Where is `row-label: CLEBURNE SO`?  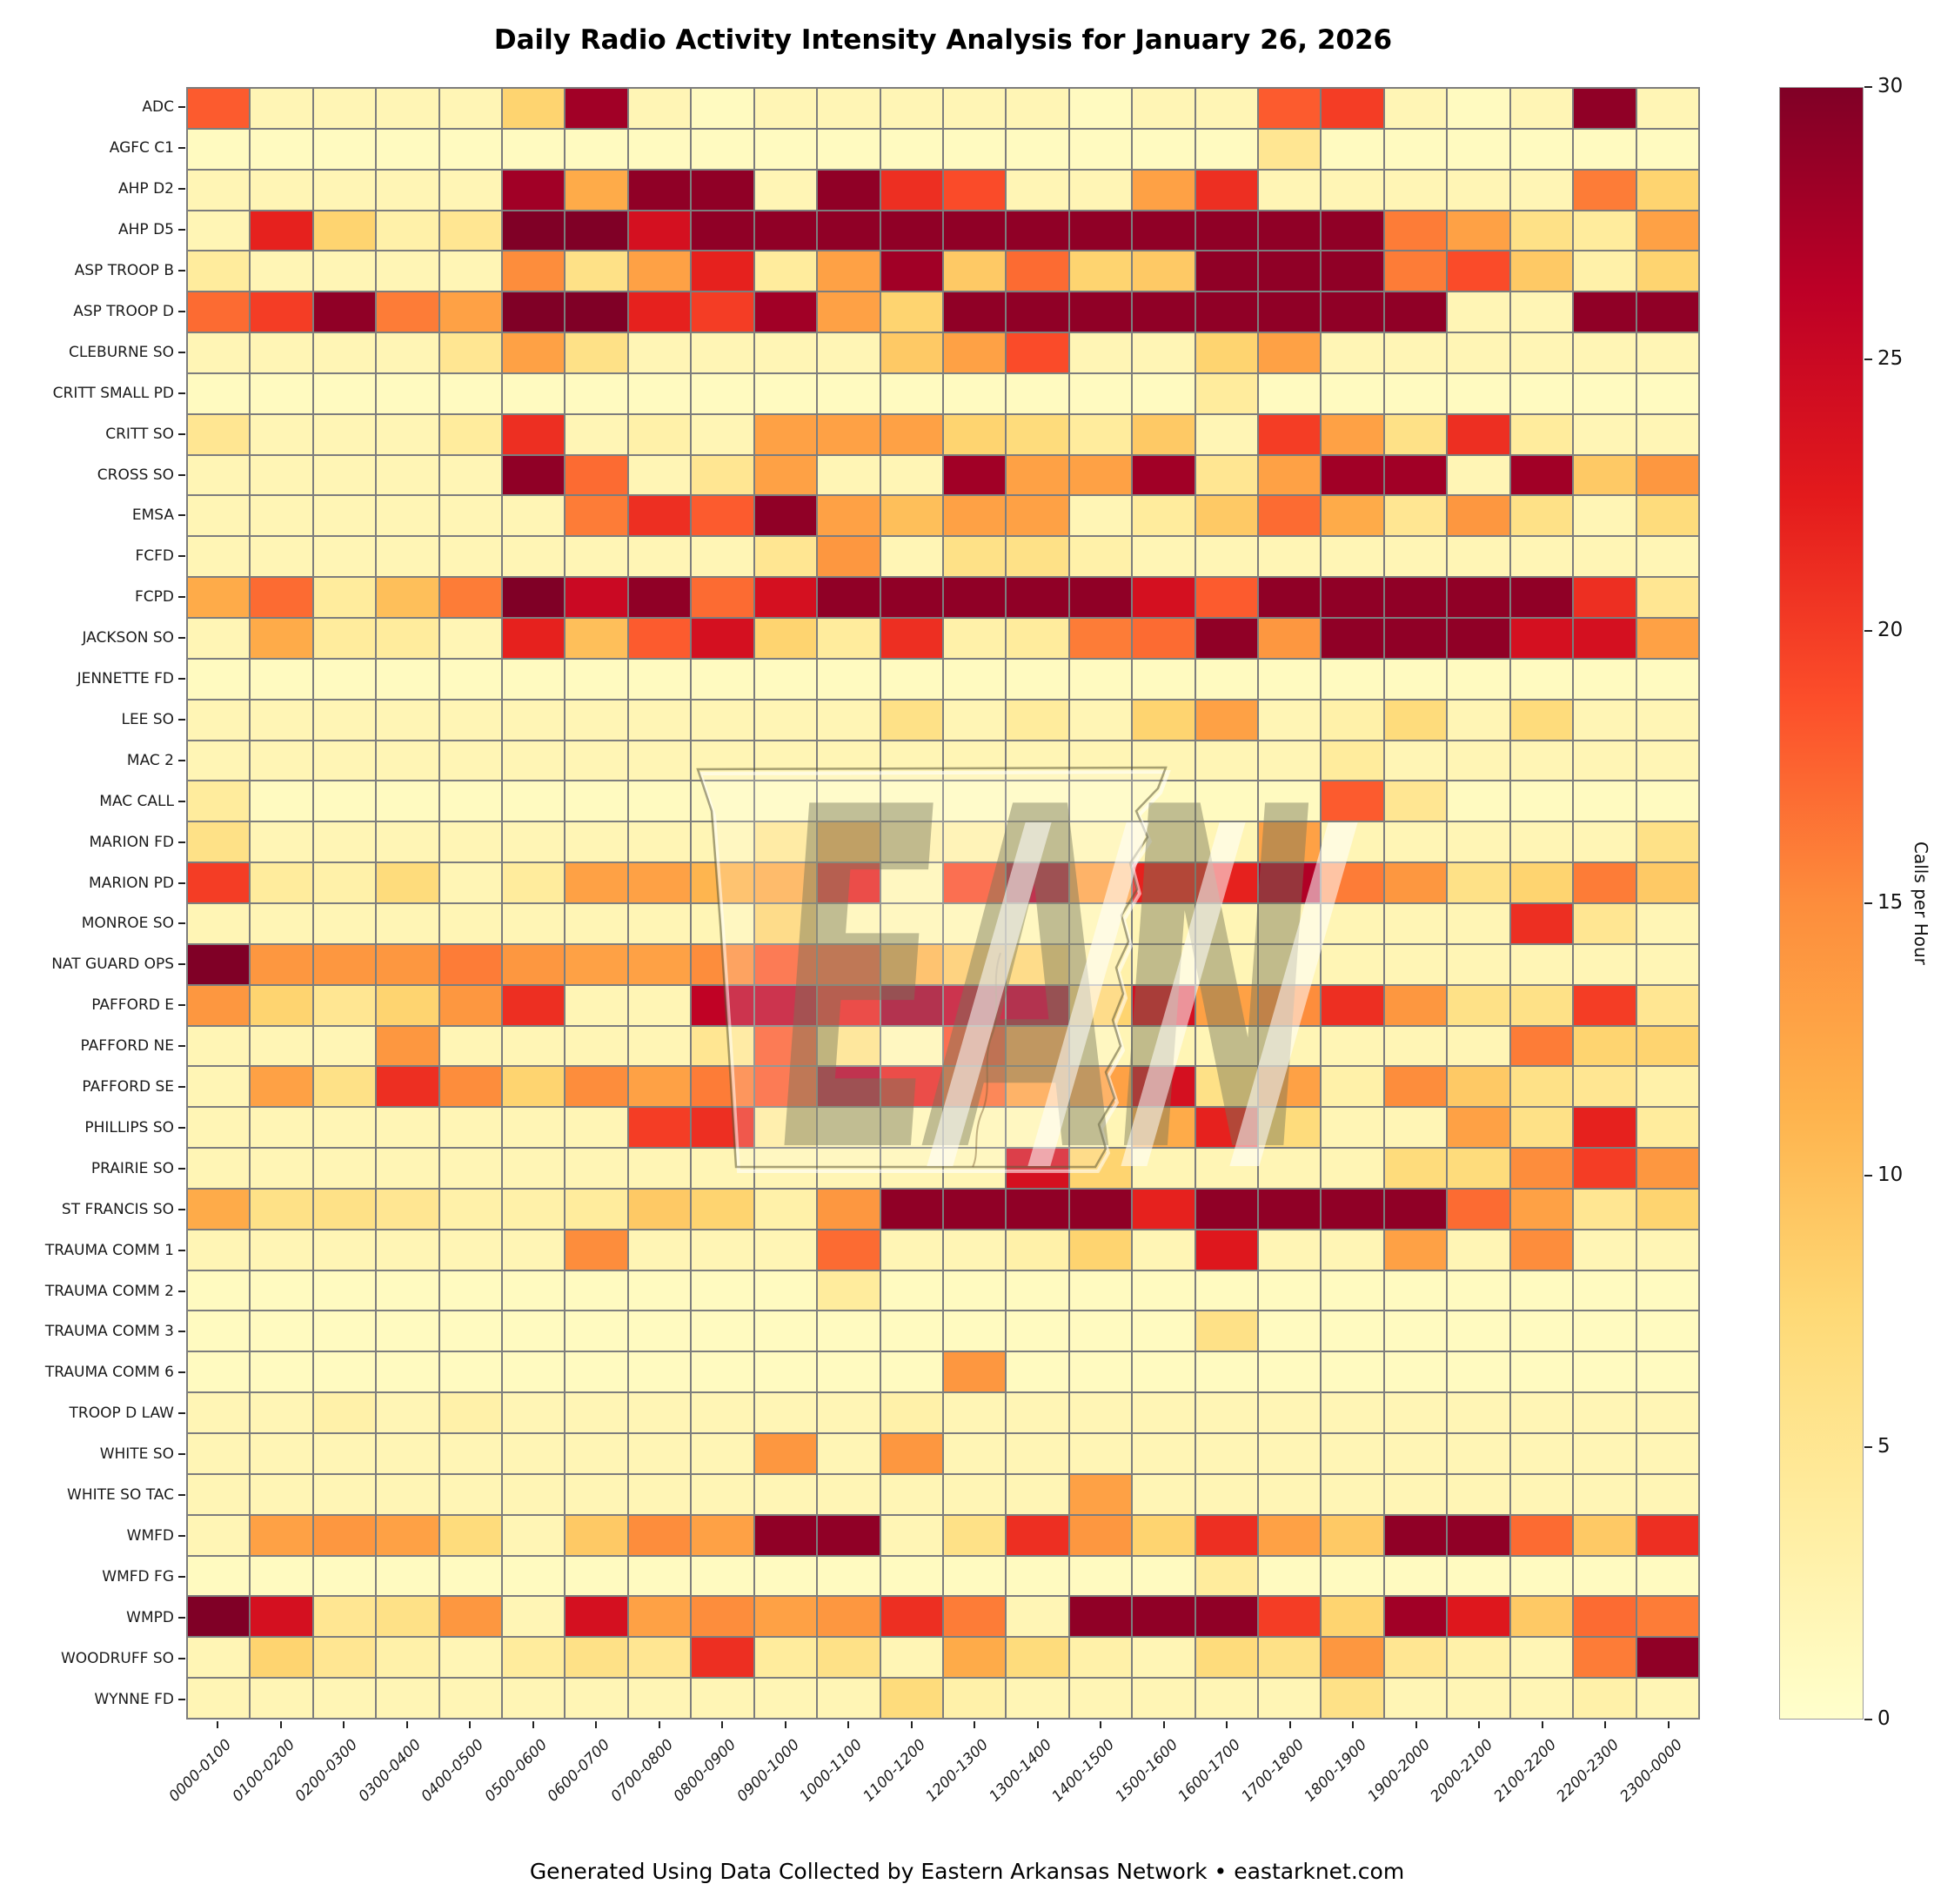 row-label: CLEBURNE SO is located at coordinates (121, 352).